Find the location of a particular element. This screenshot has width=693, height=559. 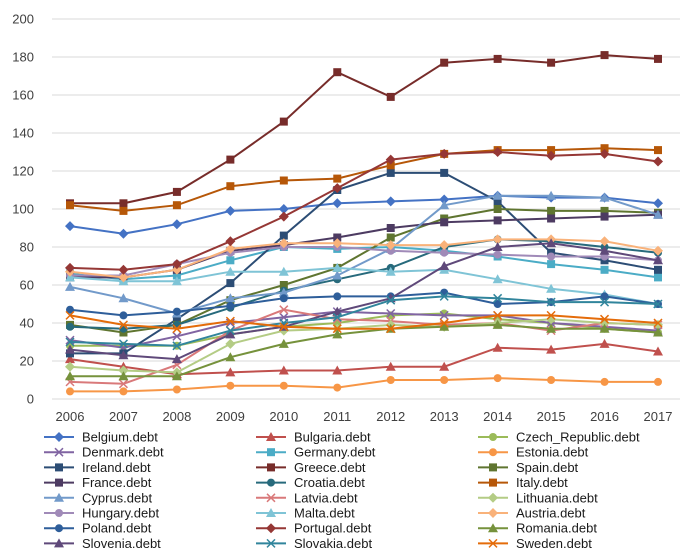

legend-item: Ireland.debt is located at coordinates (97, 467).